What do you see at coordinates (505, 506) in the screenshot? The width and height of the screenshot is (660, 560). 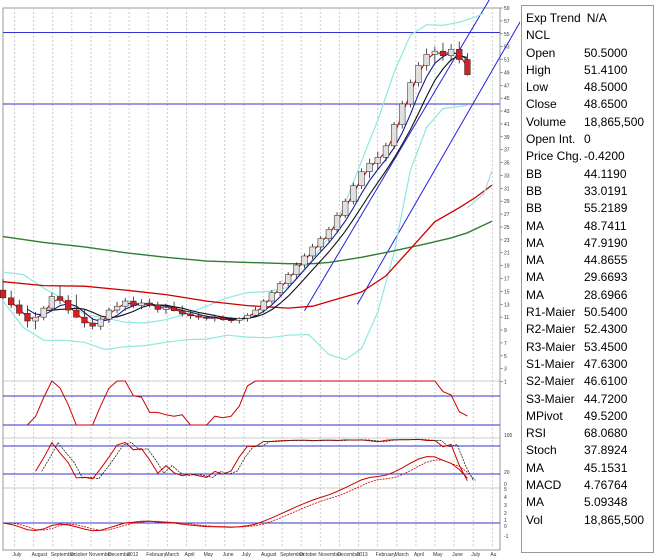 I see `indicator-tick-label: 3` at bounding box center [505, 506].